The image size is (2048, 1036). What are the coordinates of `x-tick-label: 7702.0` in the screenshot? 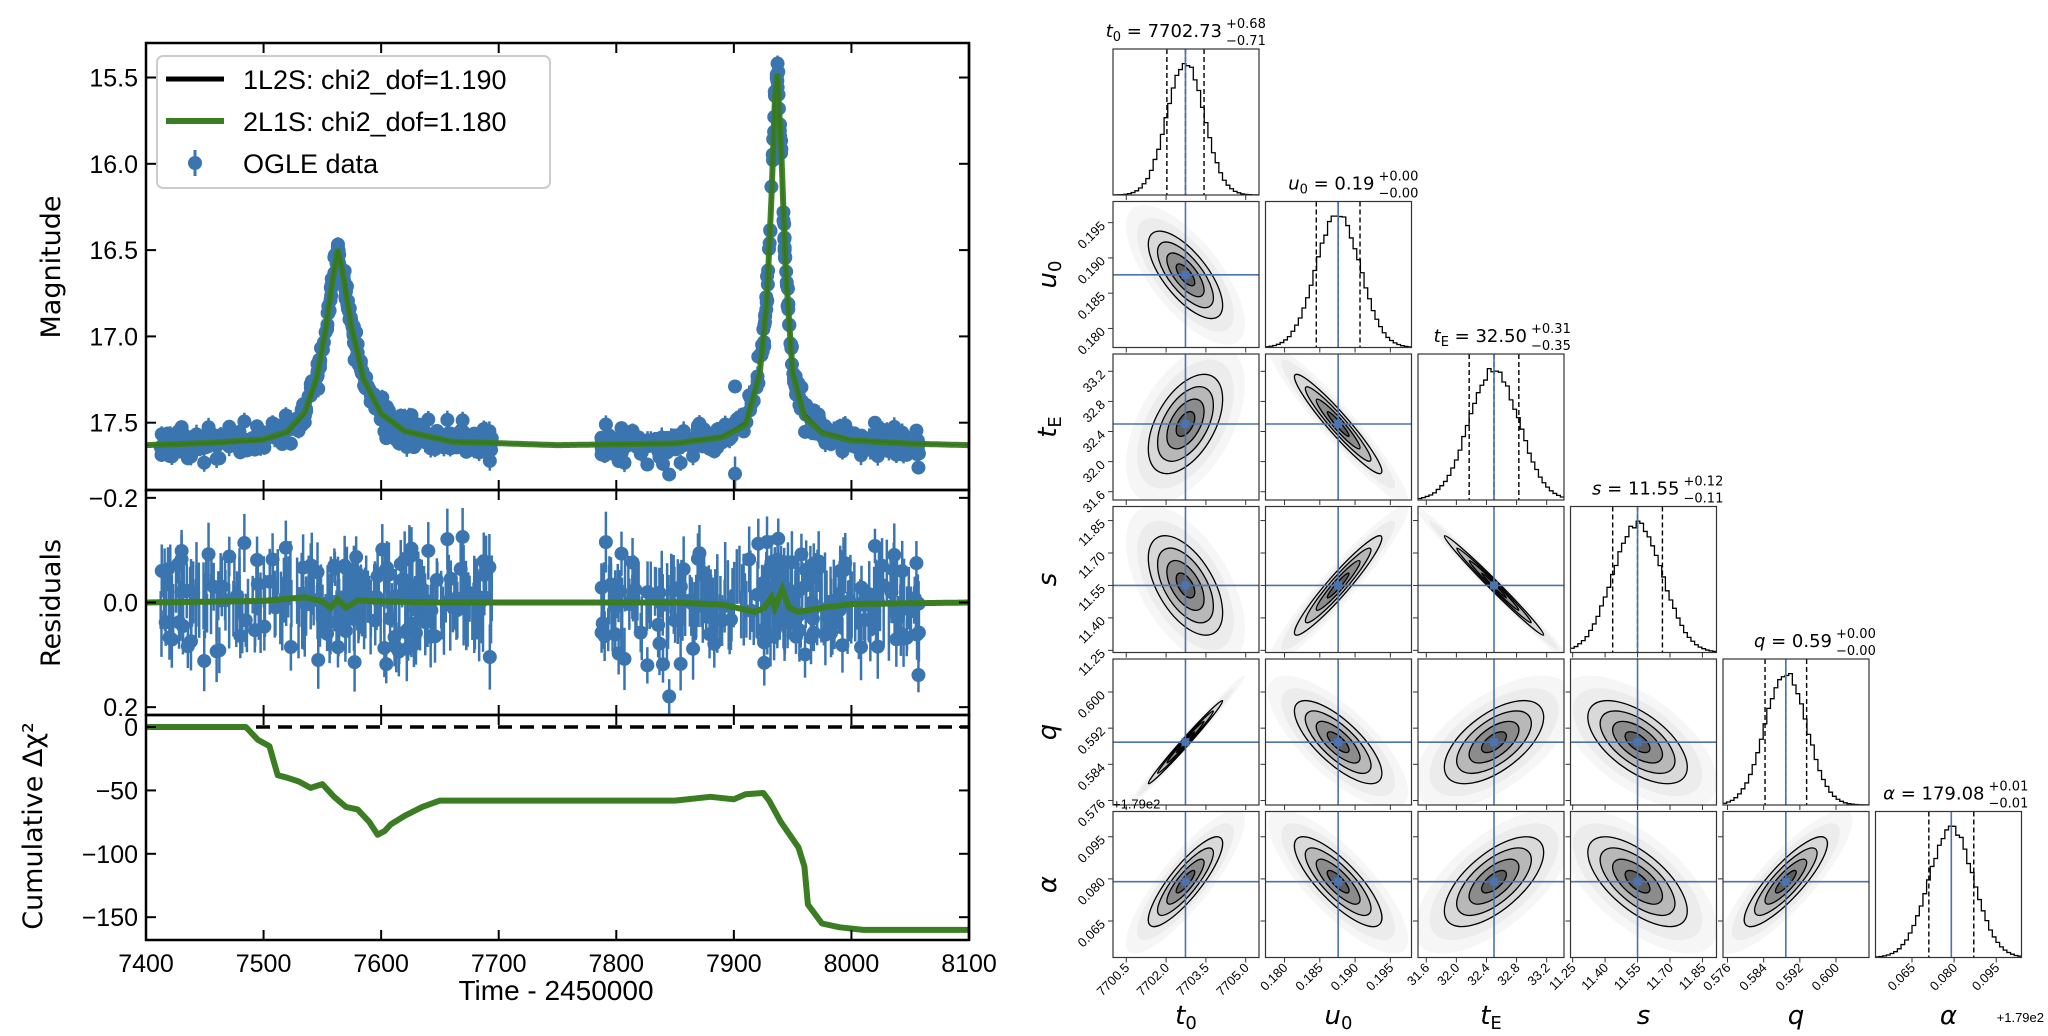 It's located at (1152, 979).